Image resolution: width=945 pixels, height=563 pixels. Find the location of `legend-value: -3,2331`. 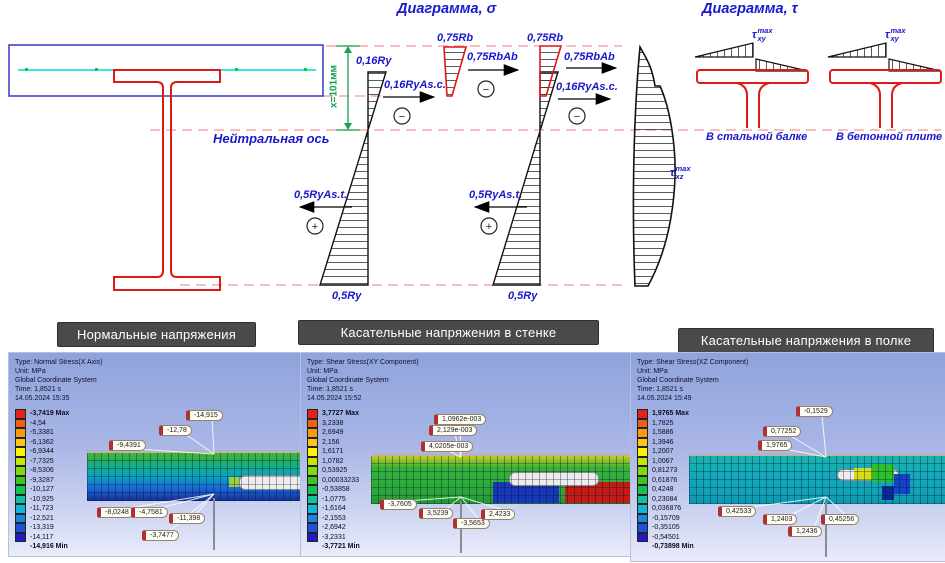

legend-value: -3,2331 is located at coordinates (334, 537).